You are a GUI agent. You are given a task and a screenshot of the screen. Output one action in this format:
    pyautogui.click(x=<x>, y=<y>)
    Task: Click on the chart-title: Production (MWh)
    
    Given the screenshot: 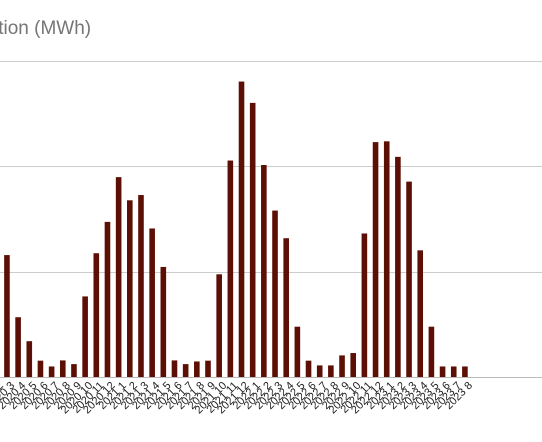 What is the action you would take?
    pyautogui.click(x=271, y=32)
    